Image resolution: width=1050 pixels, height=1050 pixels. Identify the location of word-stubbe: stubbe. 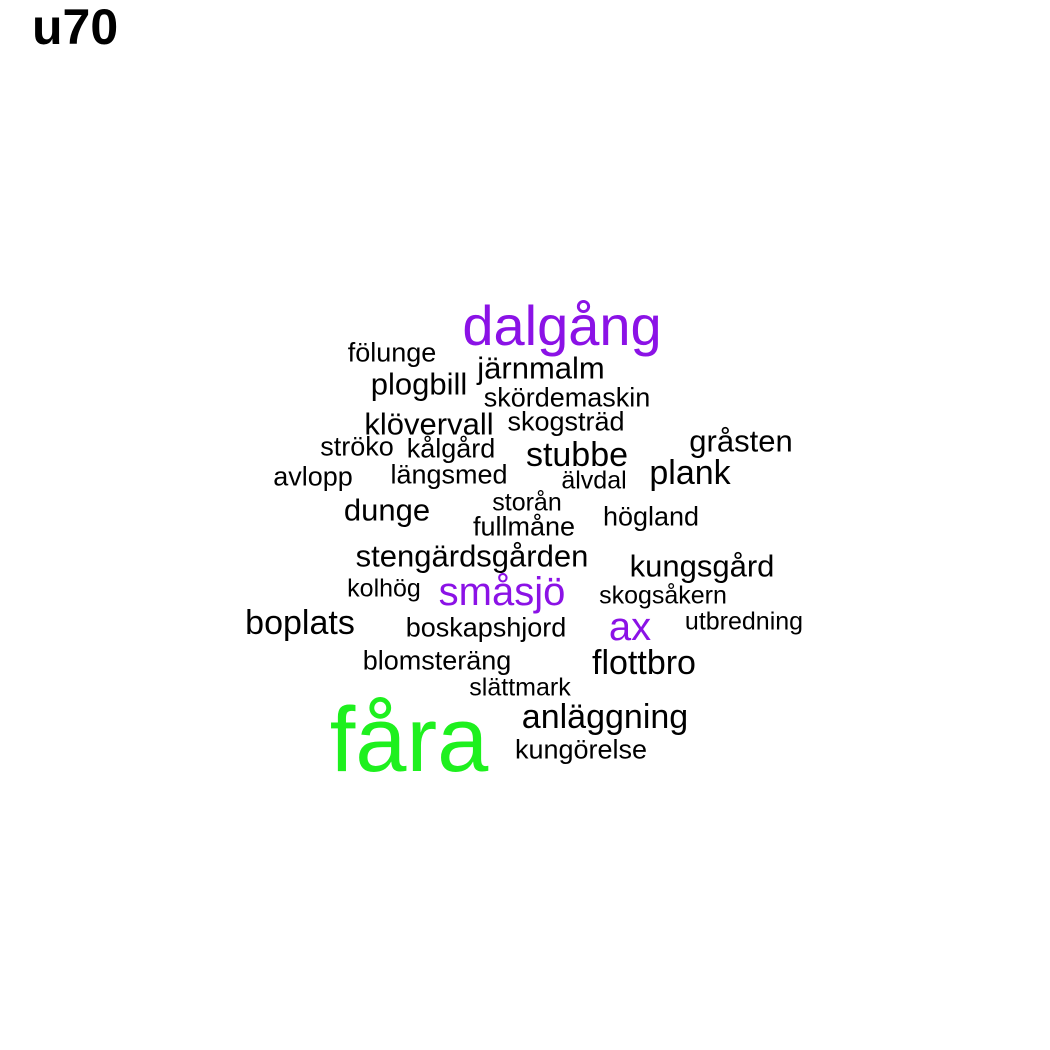
(577, 455).